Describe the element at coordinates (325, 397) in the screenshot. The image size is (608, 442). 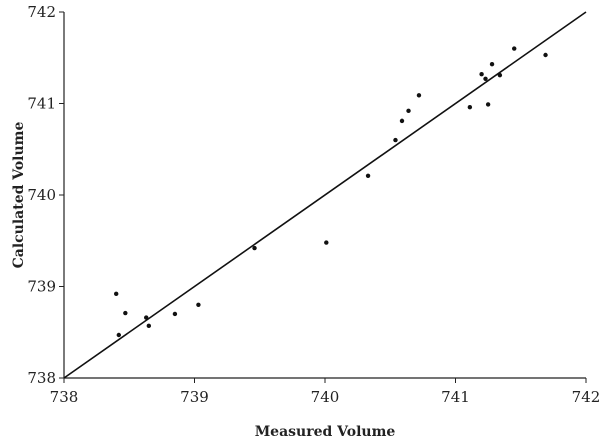
I see `x-tick-label: 740` at that location.